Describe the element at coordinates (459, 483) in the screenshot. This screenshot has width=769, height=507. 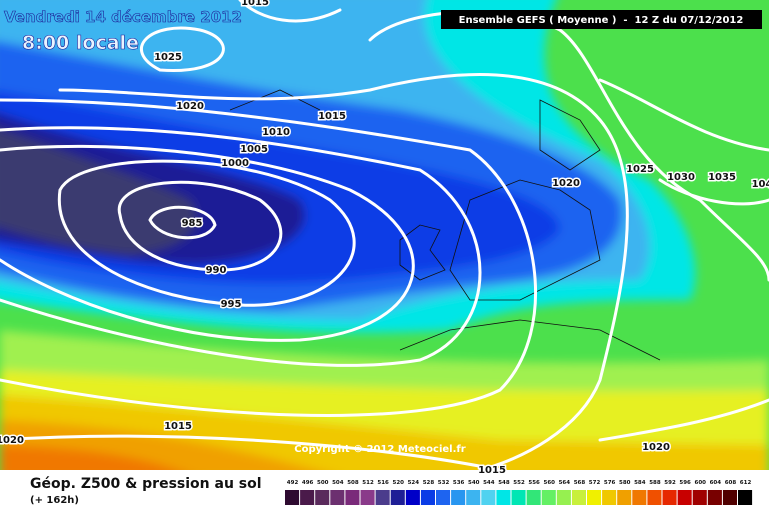
I see `legend-label: 536` at that location.